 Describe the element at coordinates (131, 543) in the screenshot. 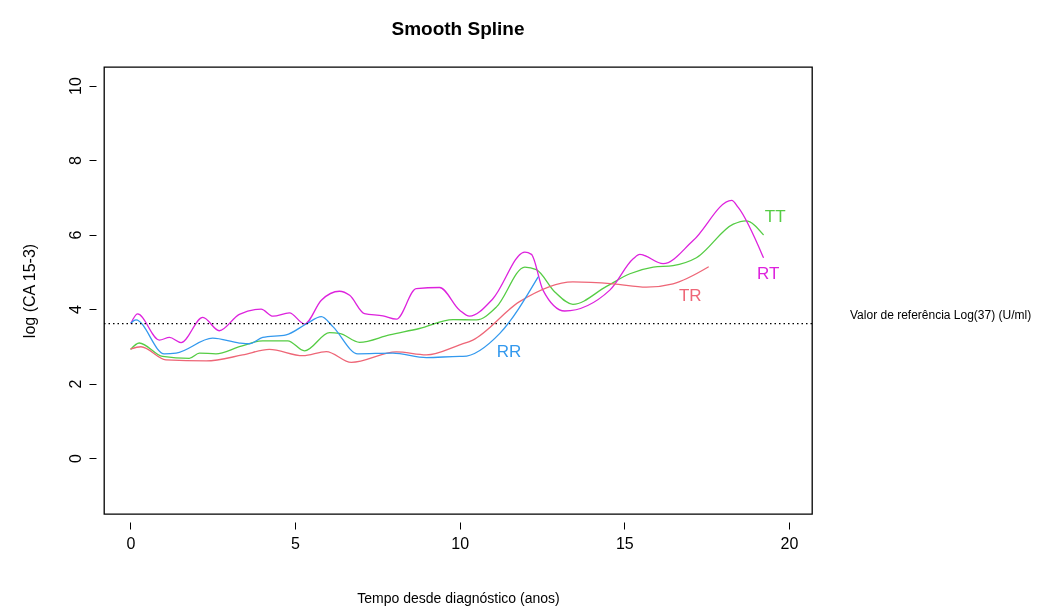

I see `x-tick-label: 0` at that location.